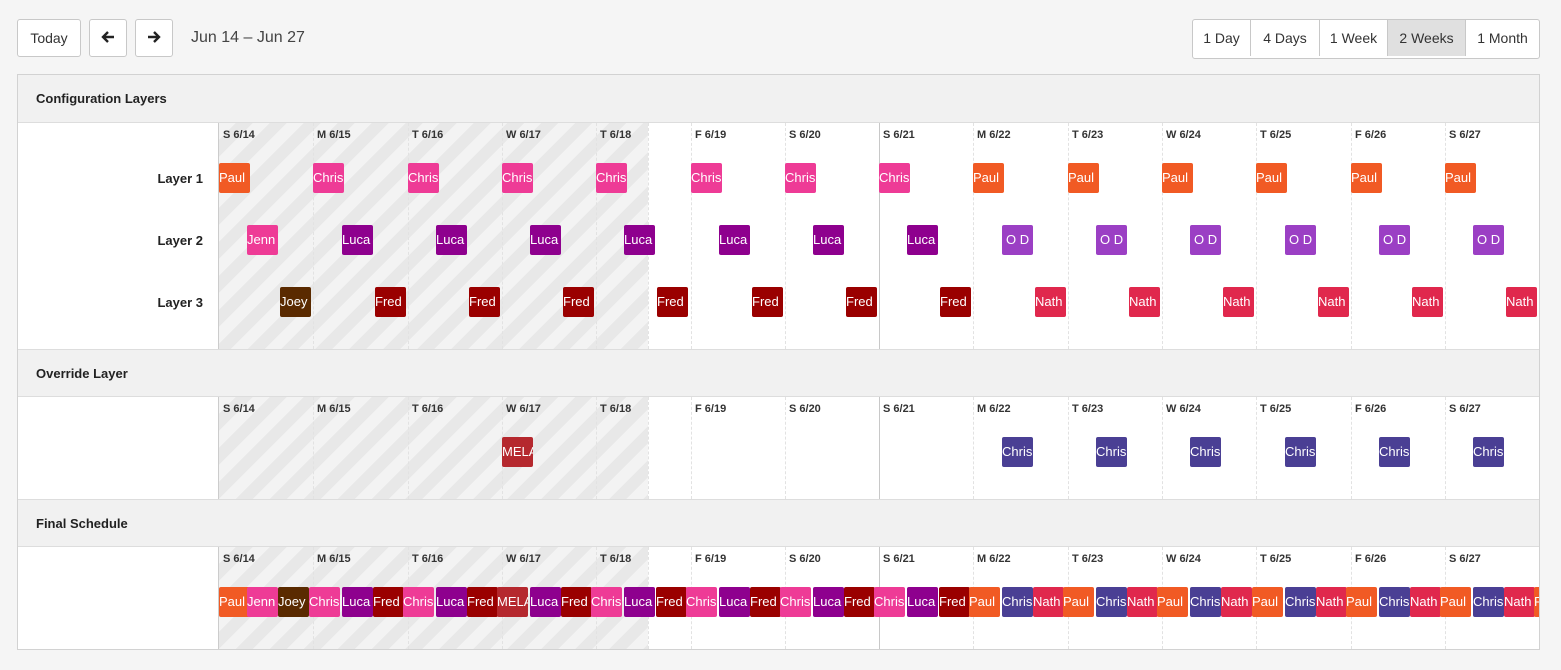  I want to click on view-1-day-button: 1 Day, so click(1222, 38).